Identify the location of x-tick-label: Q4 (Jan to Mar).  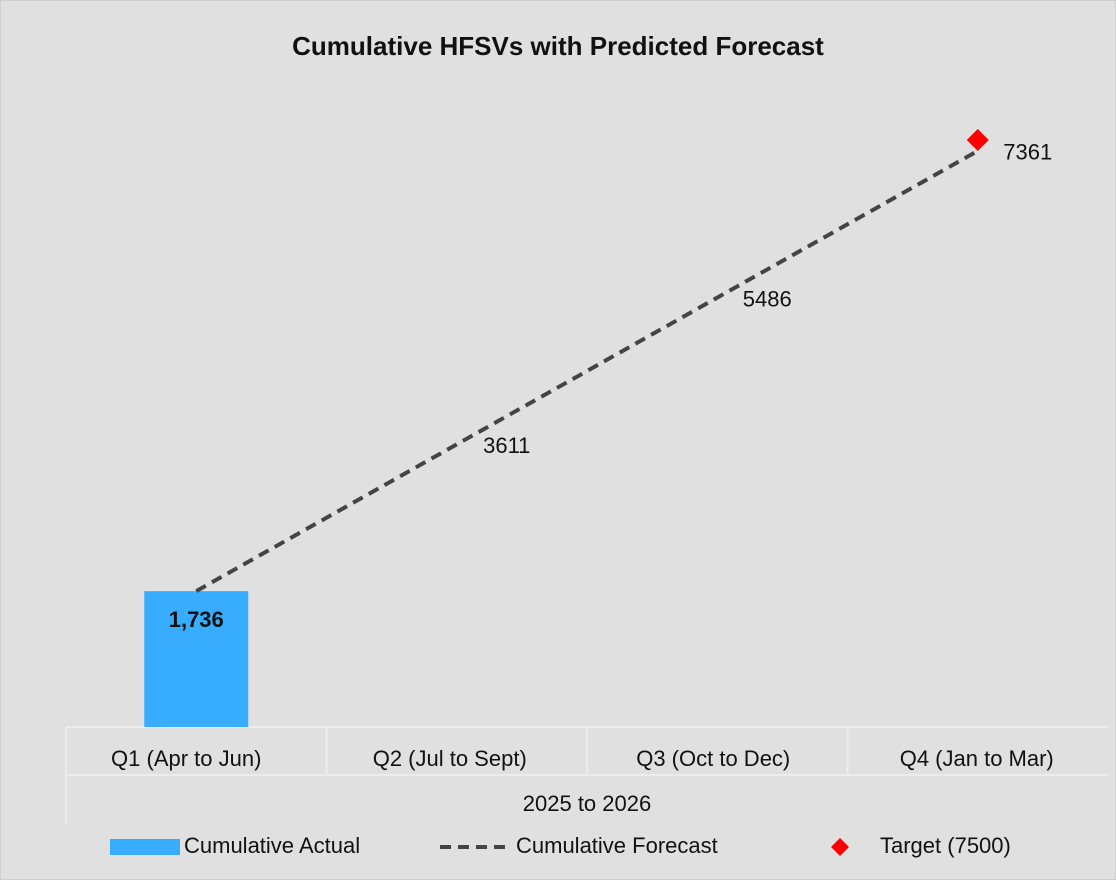
(977, 758).